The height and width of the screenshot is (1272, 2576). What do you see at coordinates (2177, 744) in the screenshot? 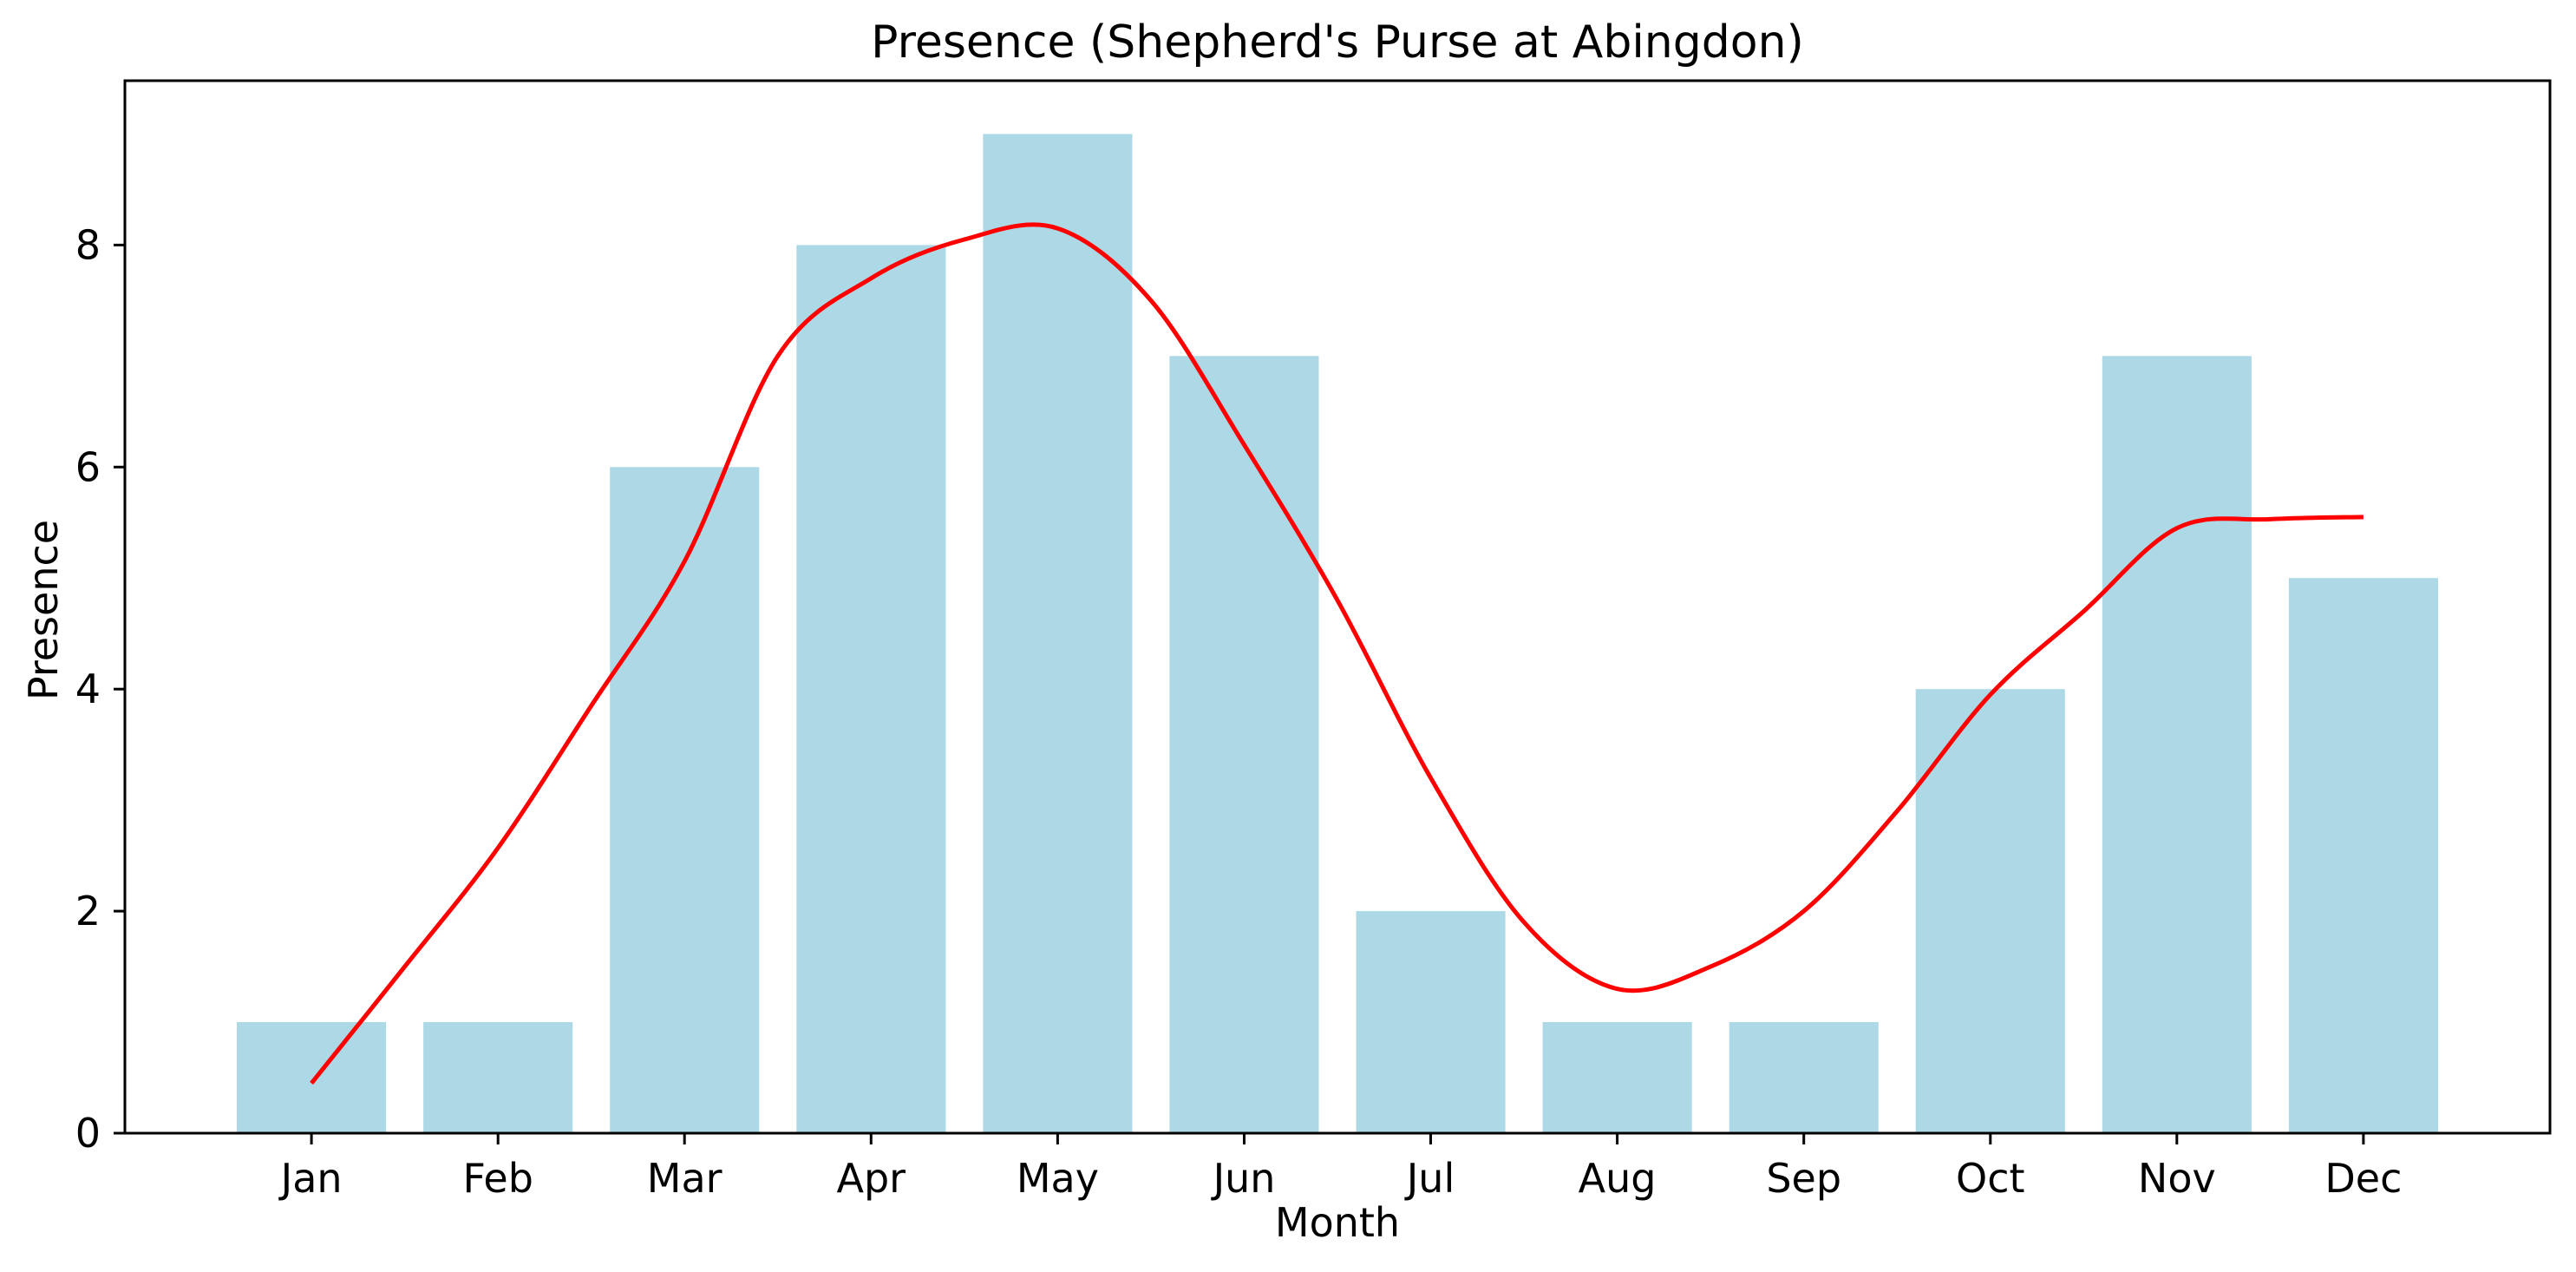
I see `bar-nov` at bounding box center [2177, 744].